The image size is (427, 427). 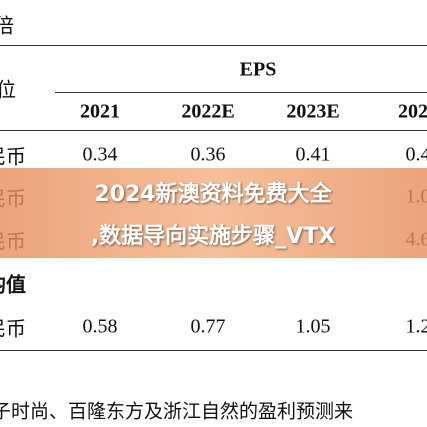 I want to click on cell: 0.77, so click(x=208, y=326).